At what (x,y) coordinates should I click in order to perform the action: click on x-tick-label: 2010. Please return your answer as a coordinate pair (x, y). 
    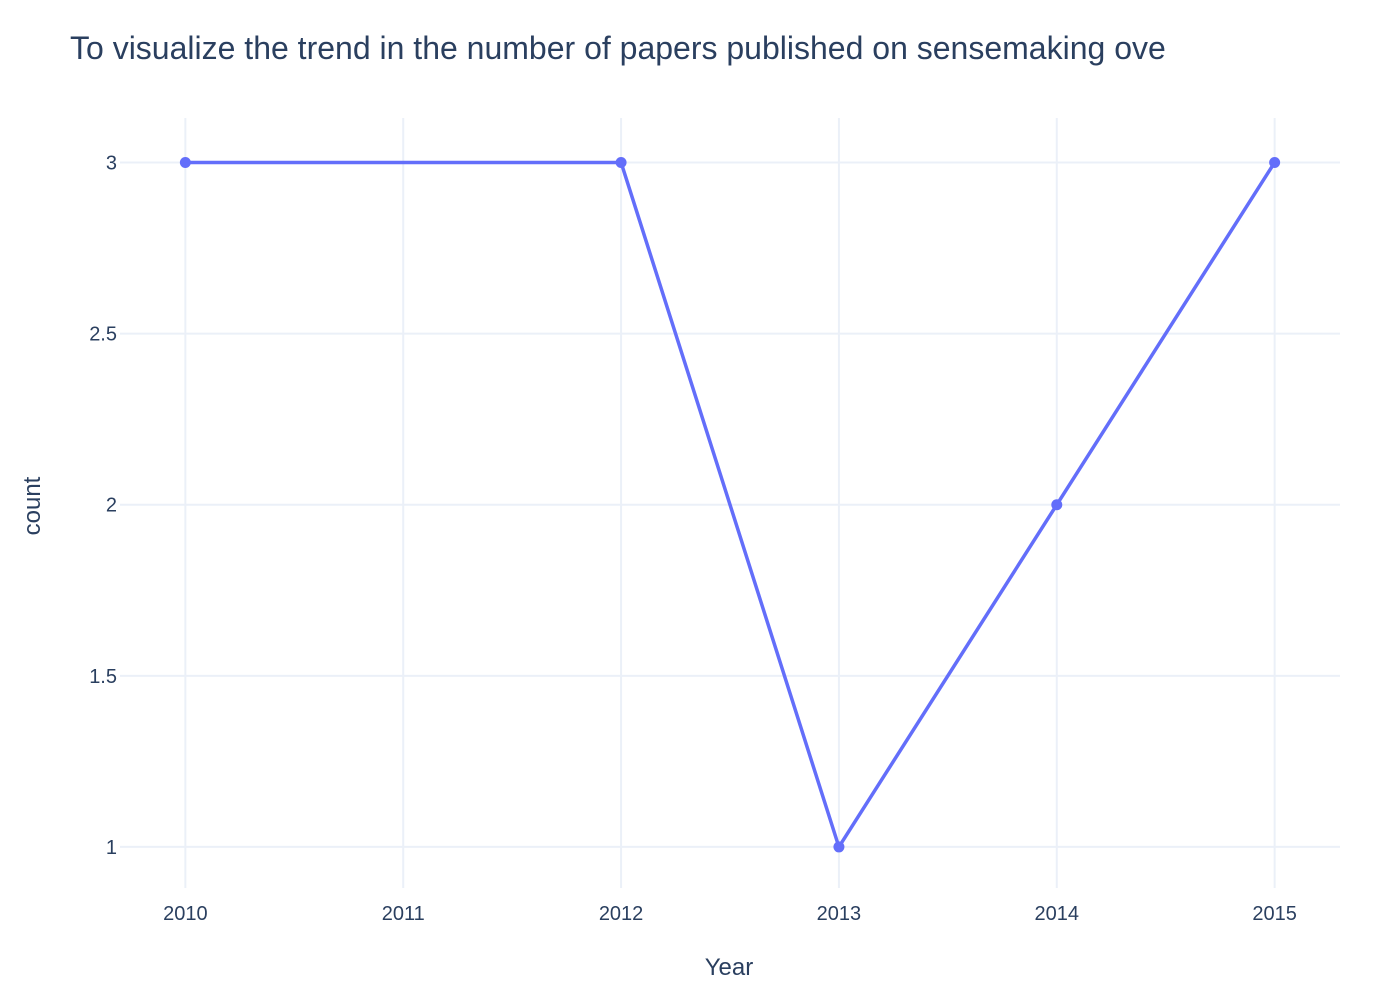
    Looking at the image, I should click on (185, 914).